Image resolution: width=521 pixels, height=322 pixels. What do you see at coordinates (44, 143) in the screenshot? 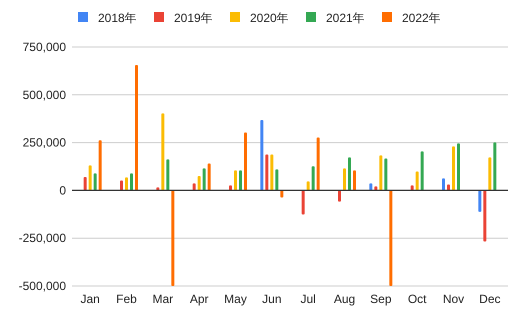
I see `y-tick-label: 250,000` at bounding box center [44, 143].